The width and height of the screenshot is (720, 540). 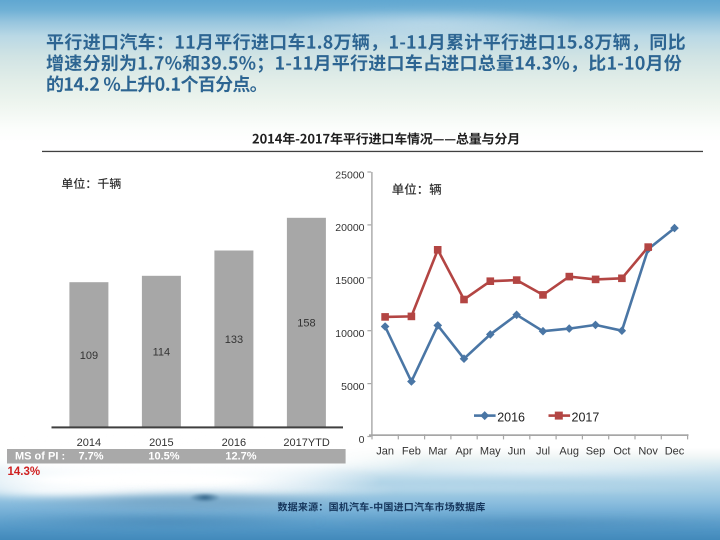 I want to click on svg-text: 14.3%, so click(x=24, y=472).